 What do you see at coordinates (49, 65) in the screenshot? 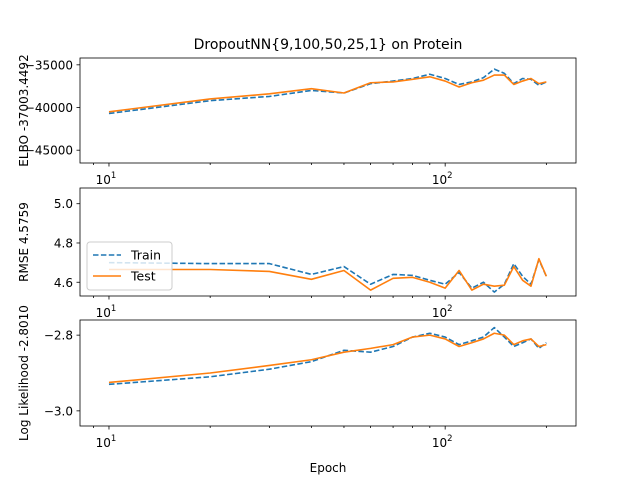
I see `y-tick-label: −35000` at bounding box center [49, 65].